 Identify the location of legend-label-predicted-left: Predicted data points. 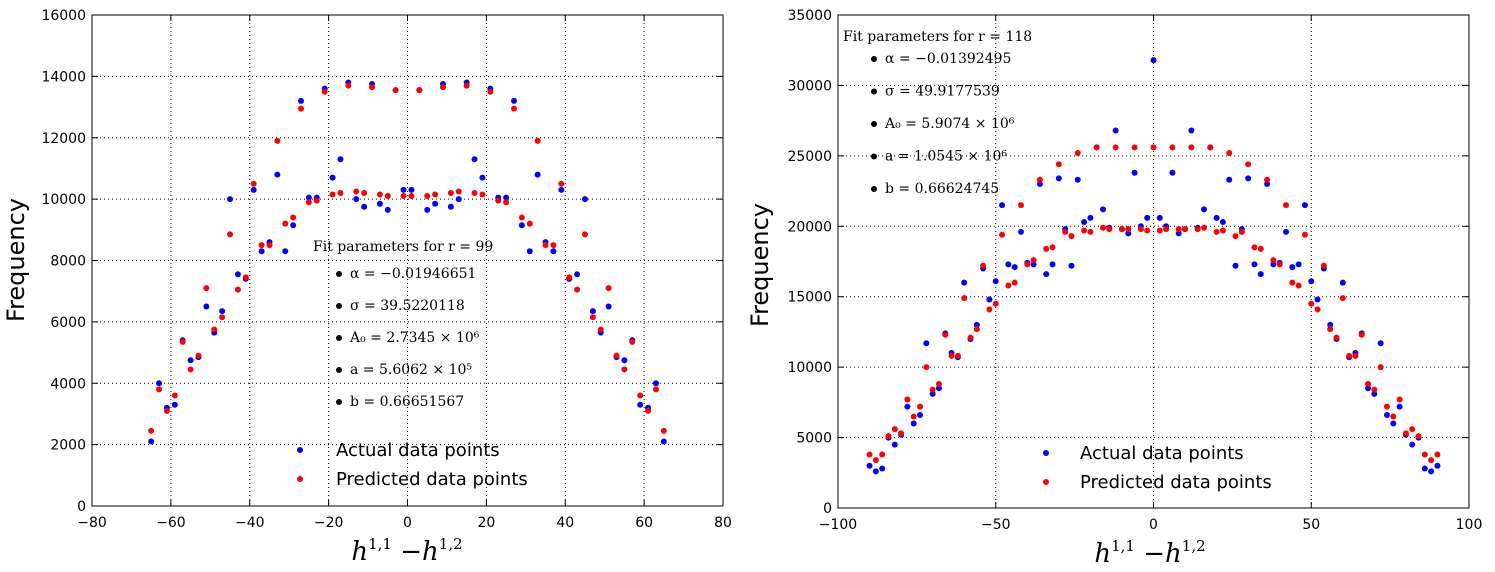
(432, 479).